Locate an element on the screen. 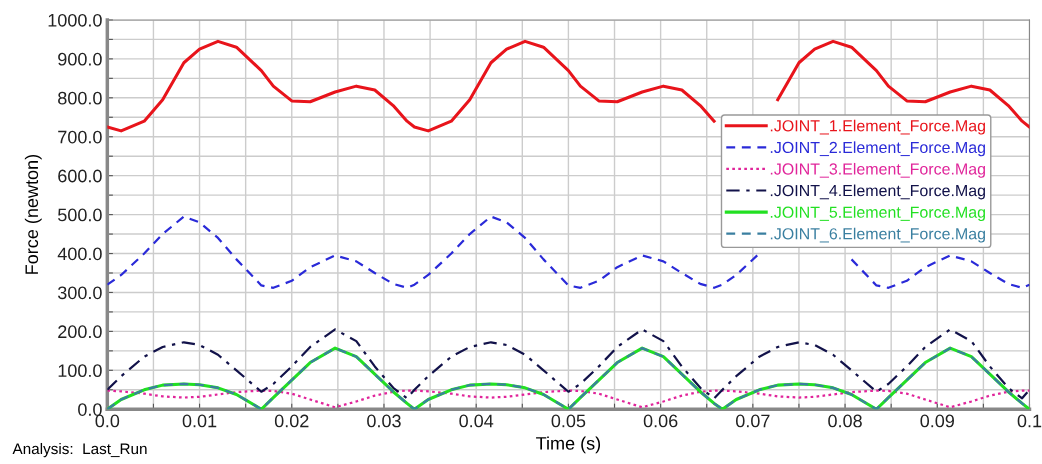 The height and width of the screenshot is (464, 1042). x-tick-label: 0.1 is located at coordinates (1029, 421).